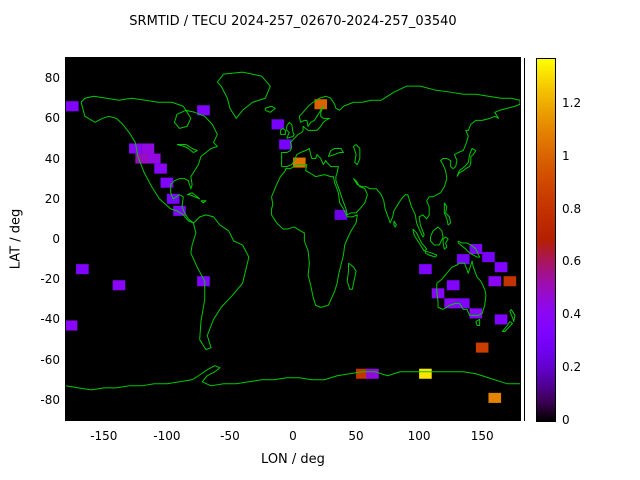 The image size is (640, 480). Describe the element at coordinates (56, 239) in the screenshot. I see `y-tick-label: 0` at that location.